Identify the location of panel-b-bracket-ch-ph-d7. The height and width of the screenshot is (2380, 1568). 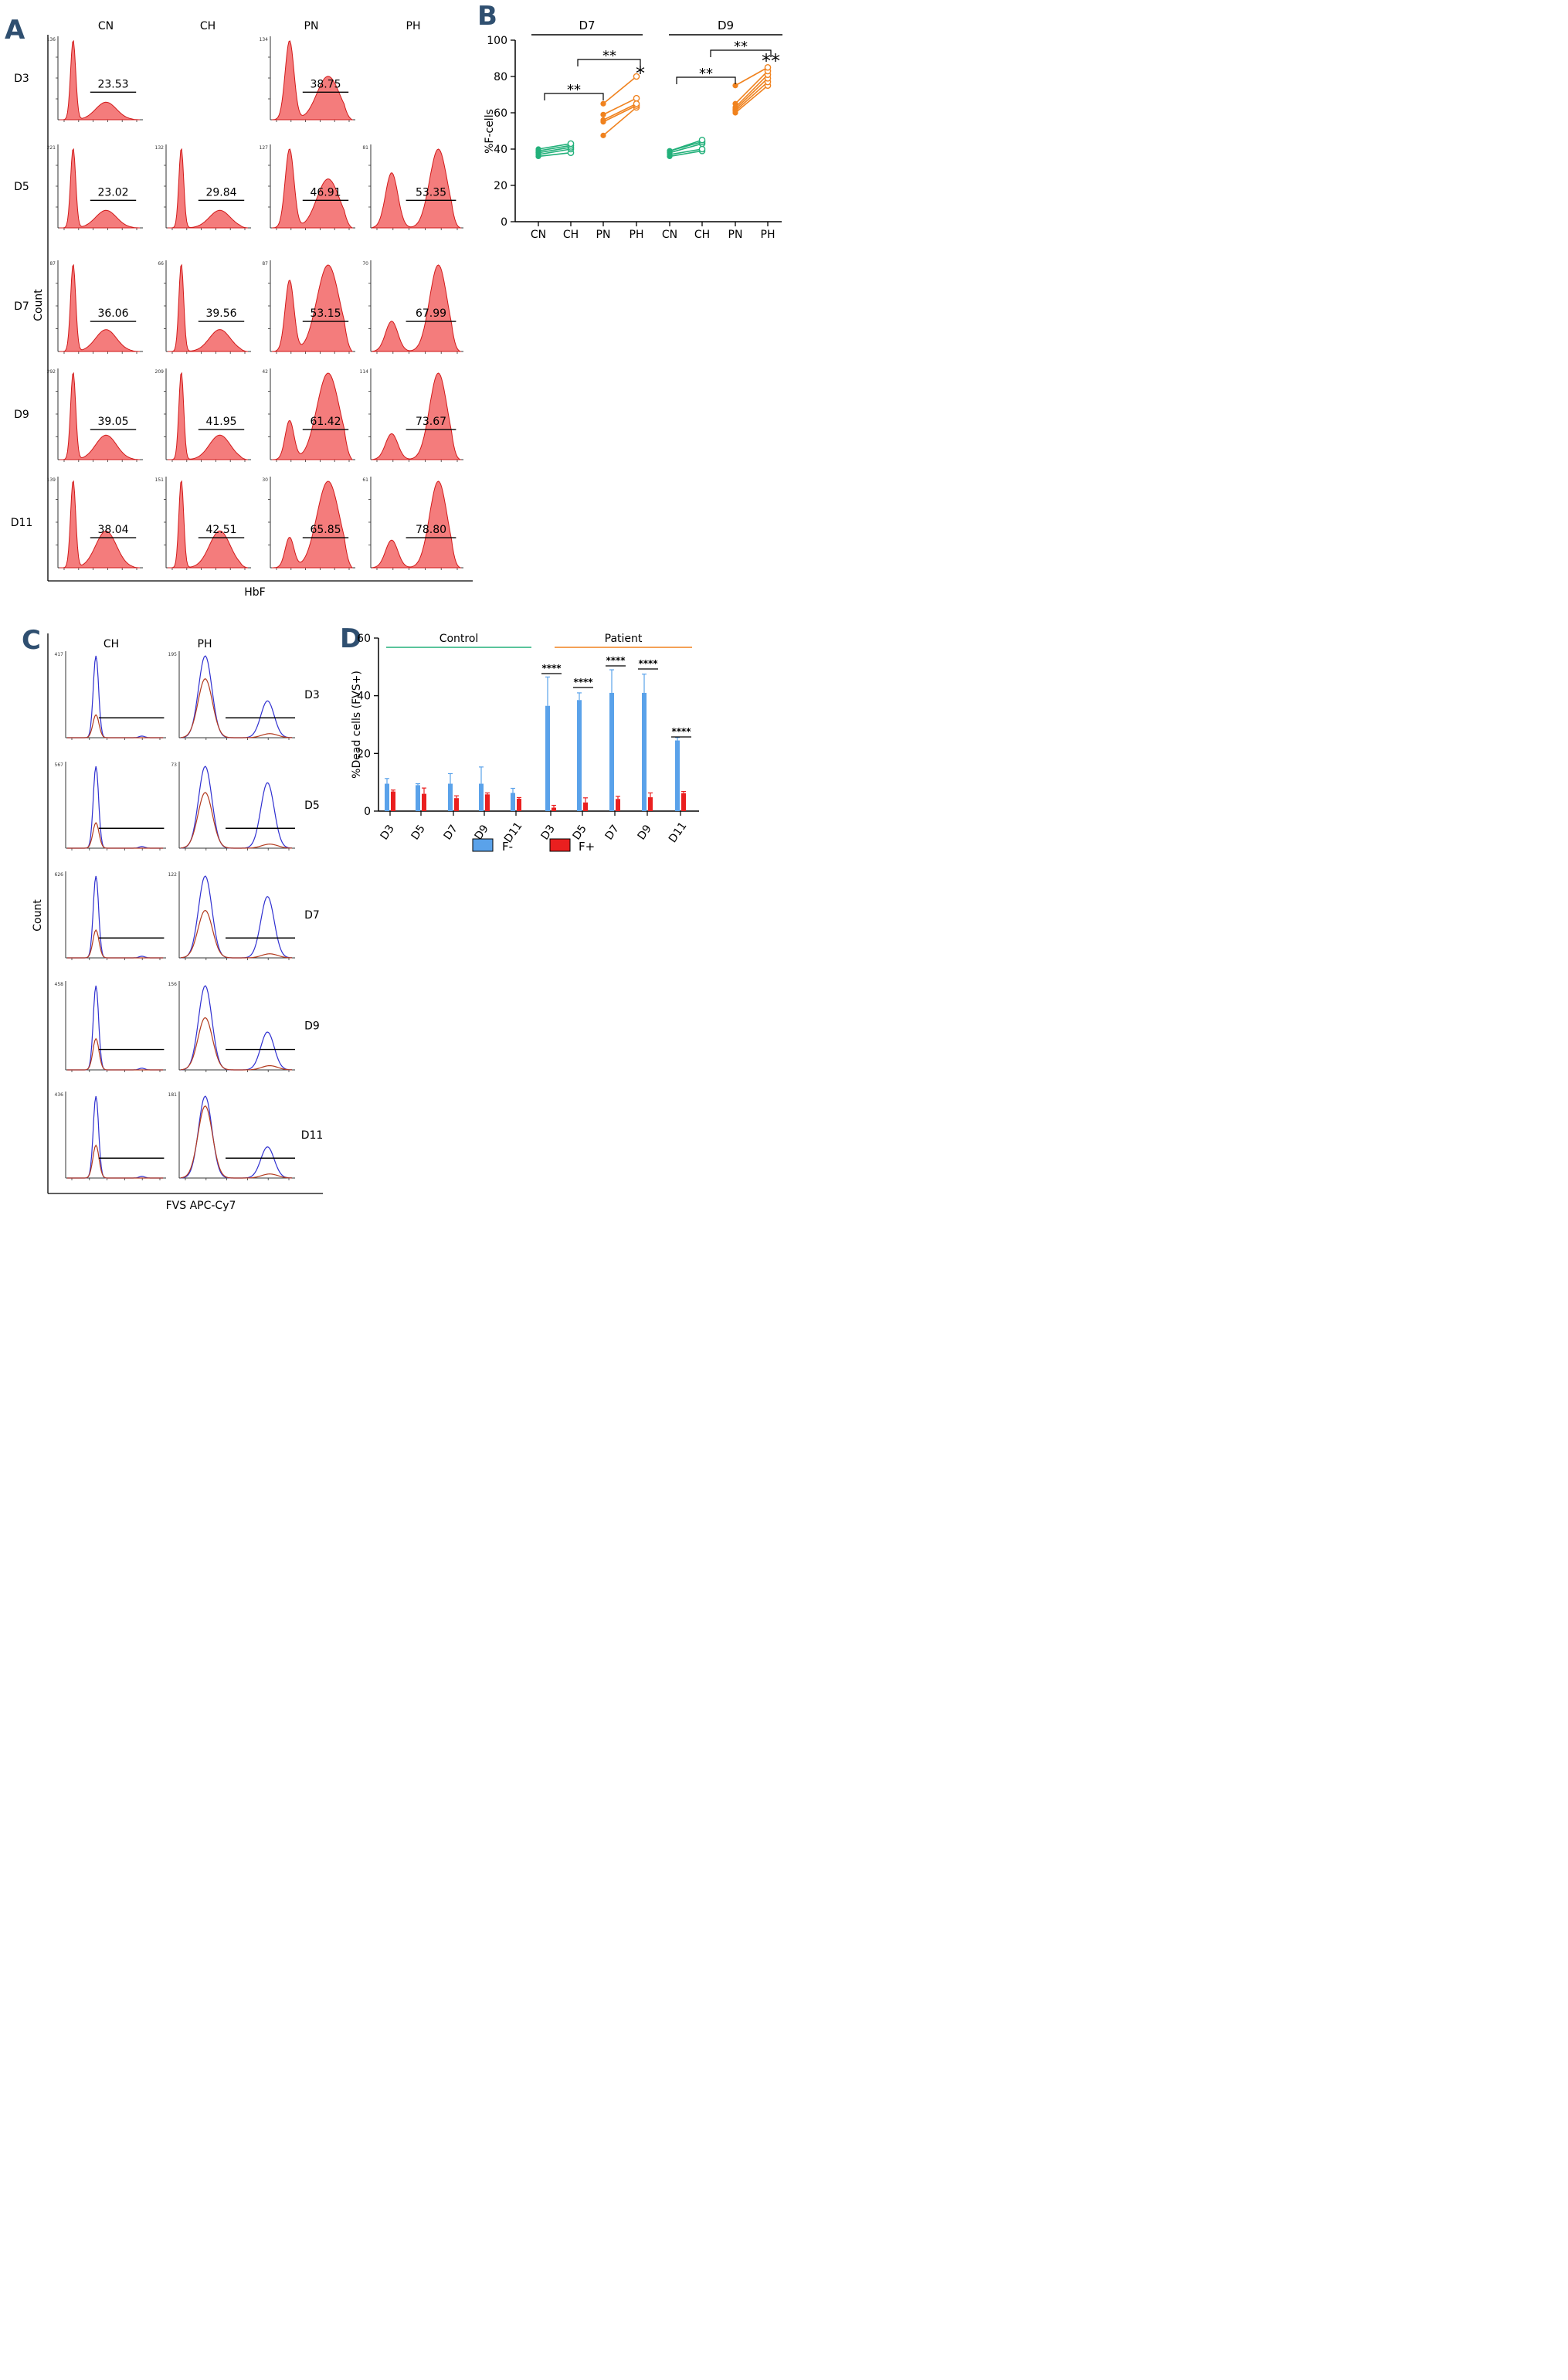
(609, 62).